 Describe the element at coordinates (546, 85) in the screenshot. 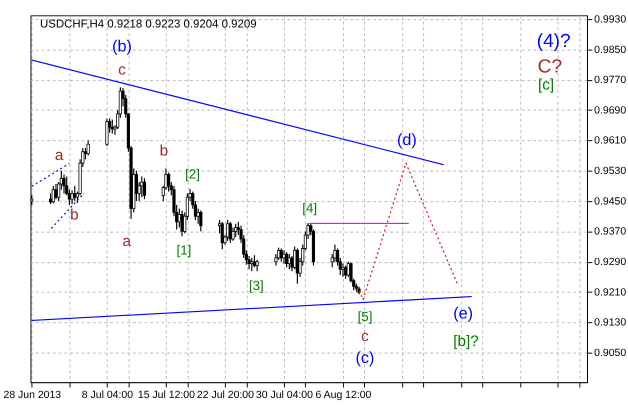

I see `annotation: [c]` at that location.